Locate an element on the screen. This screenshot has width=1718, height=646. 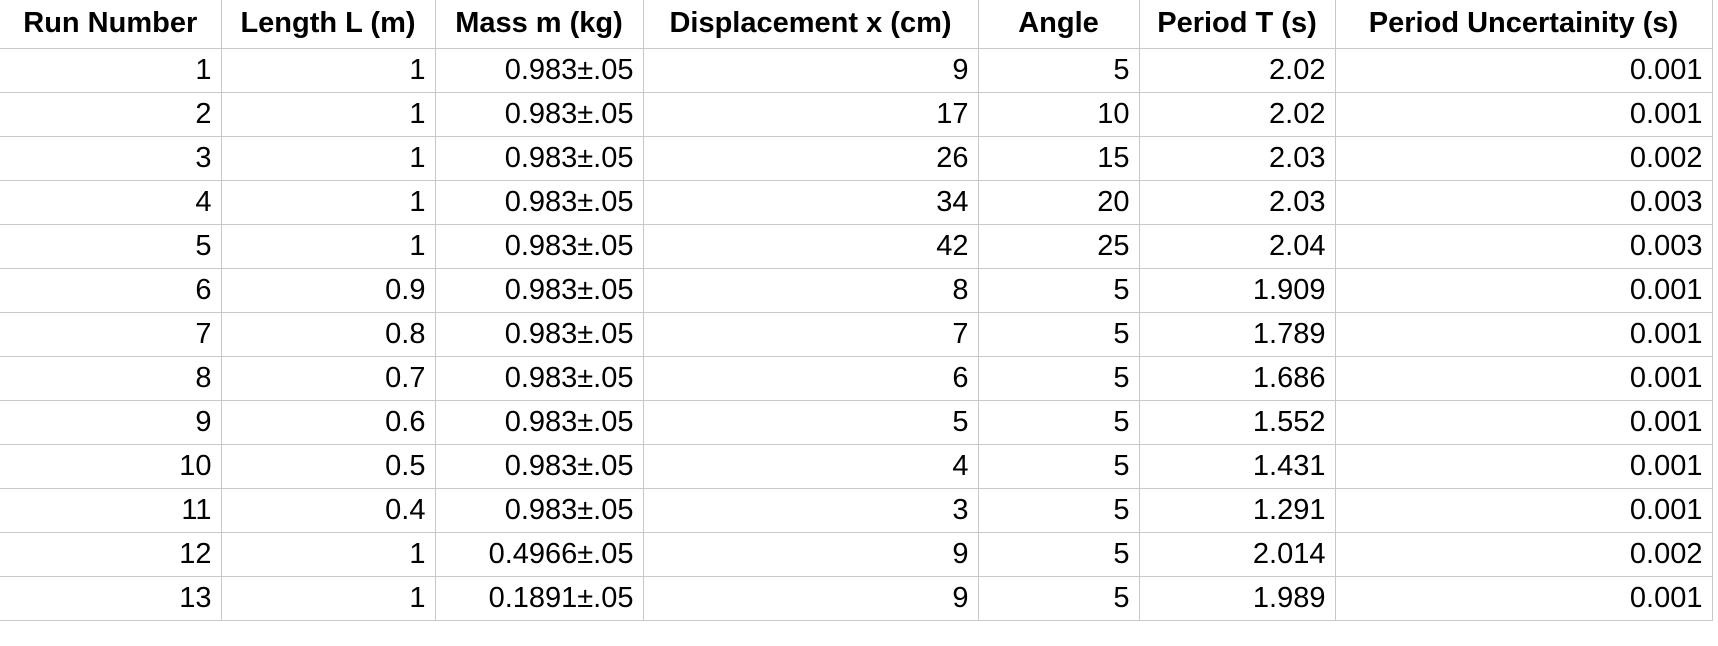
header-cell-angle: Angle is located at coordinates (1058, 24).